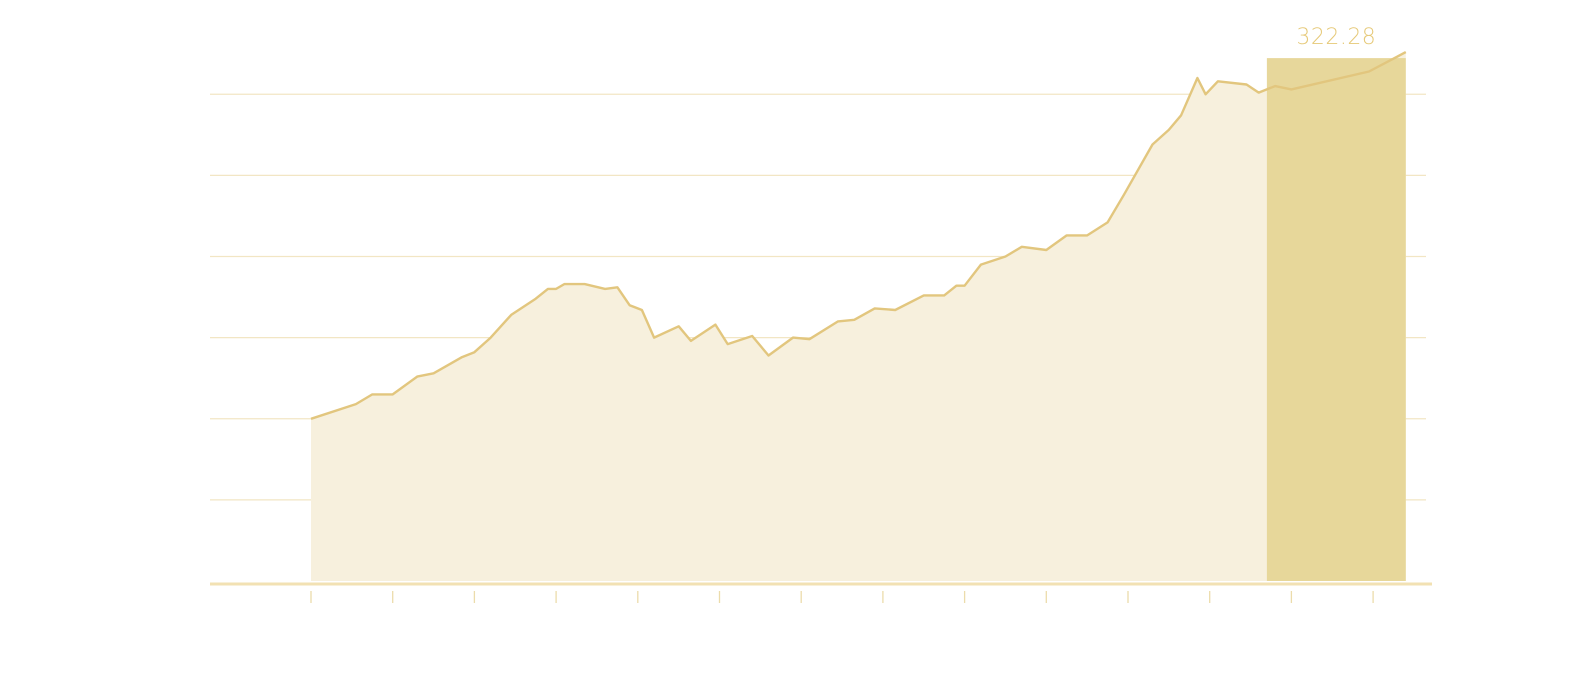 This screenshot has height=683, width=1591. I want to click on x-axis, so click(821, 592).